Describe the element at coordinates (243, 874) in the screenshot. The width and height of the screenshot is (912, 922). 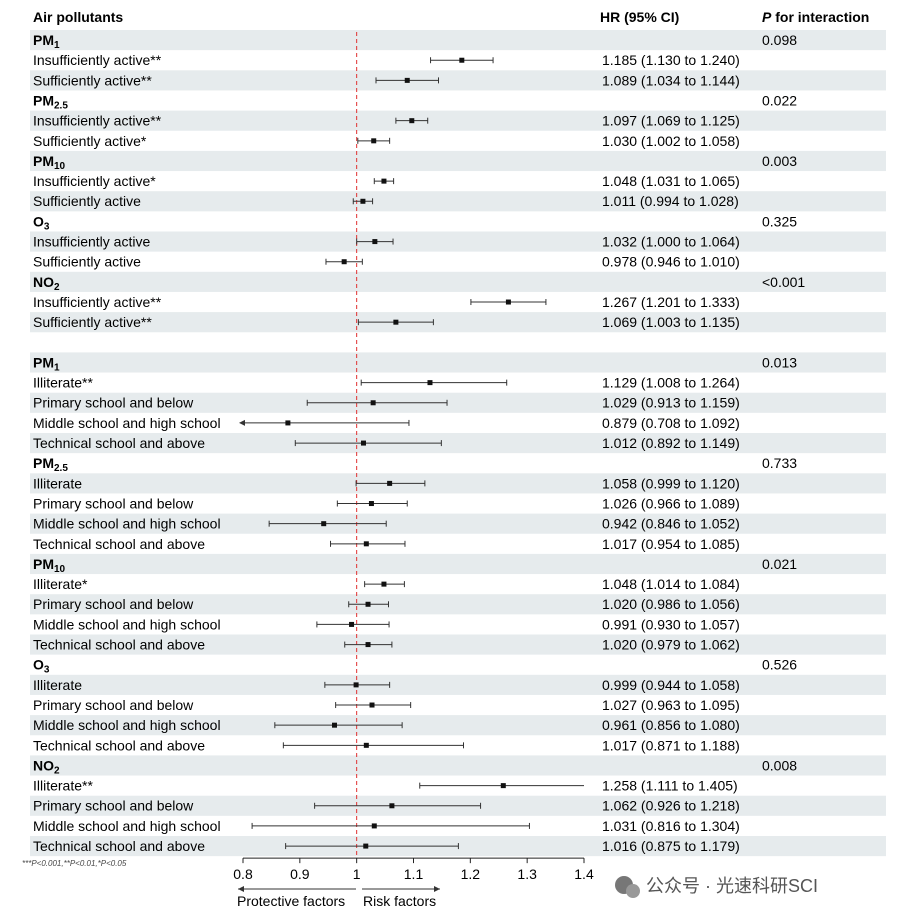
I see `x-tick-label: 0.8` at that location.